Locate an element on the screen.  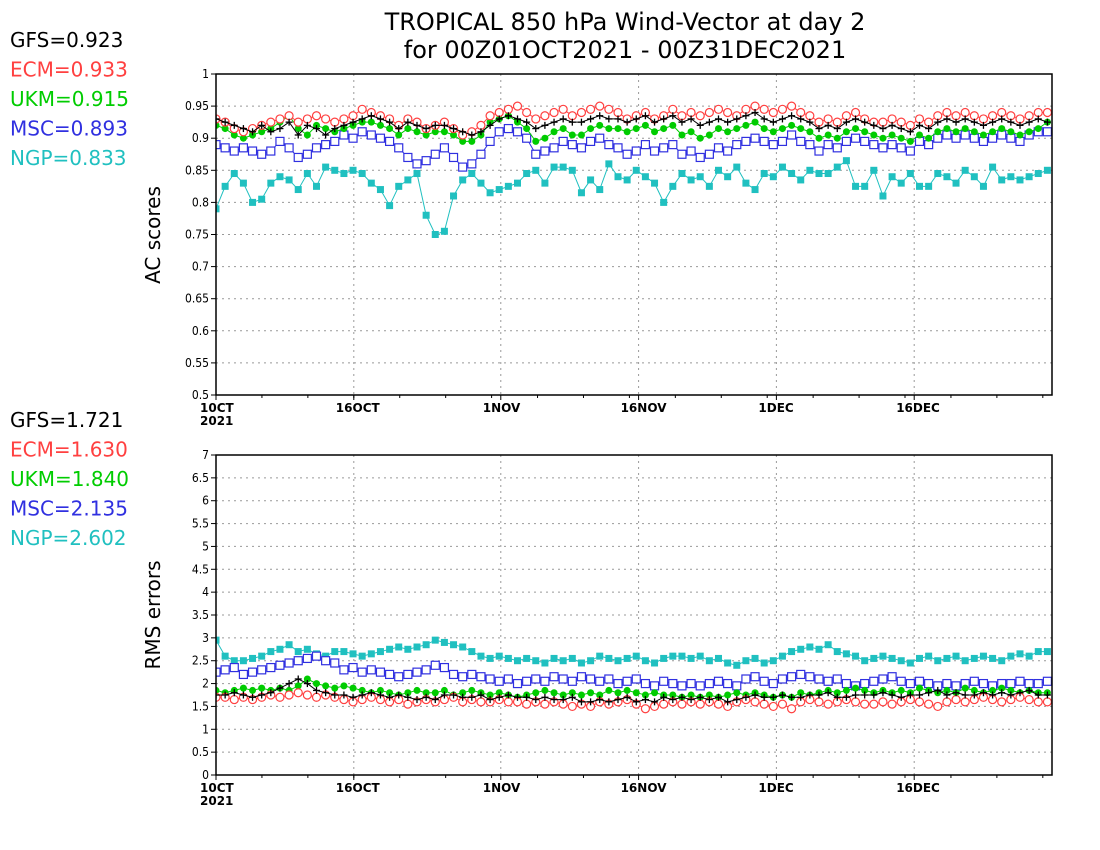
y-tick-label: 6 is located at coordinates (205, 501).